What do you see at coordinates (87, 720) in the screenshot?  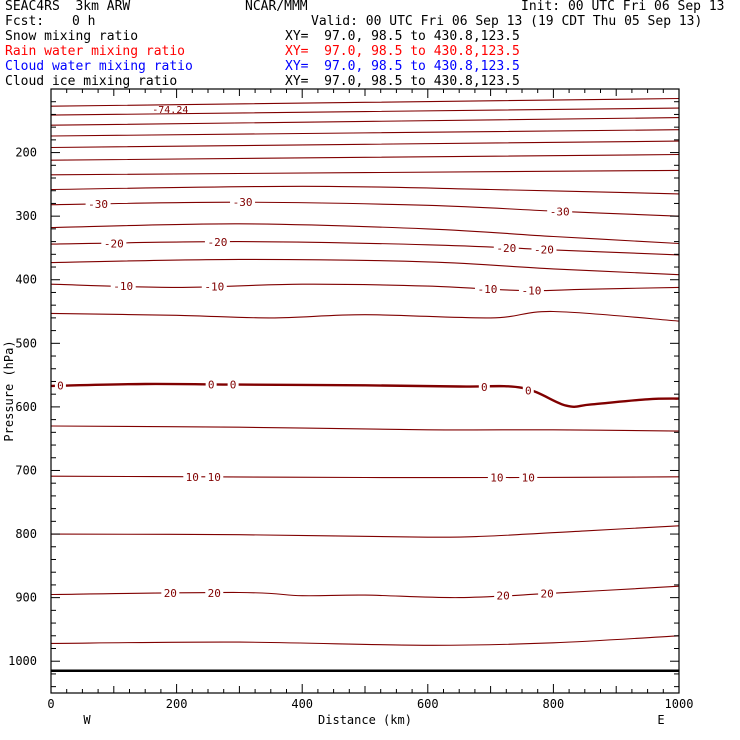 I see `west-label: W` at bounding box center [87, 720].